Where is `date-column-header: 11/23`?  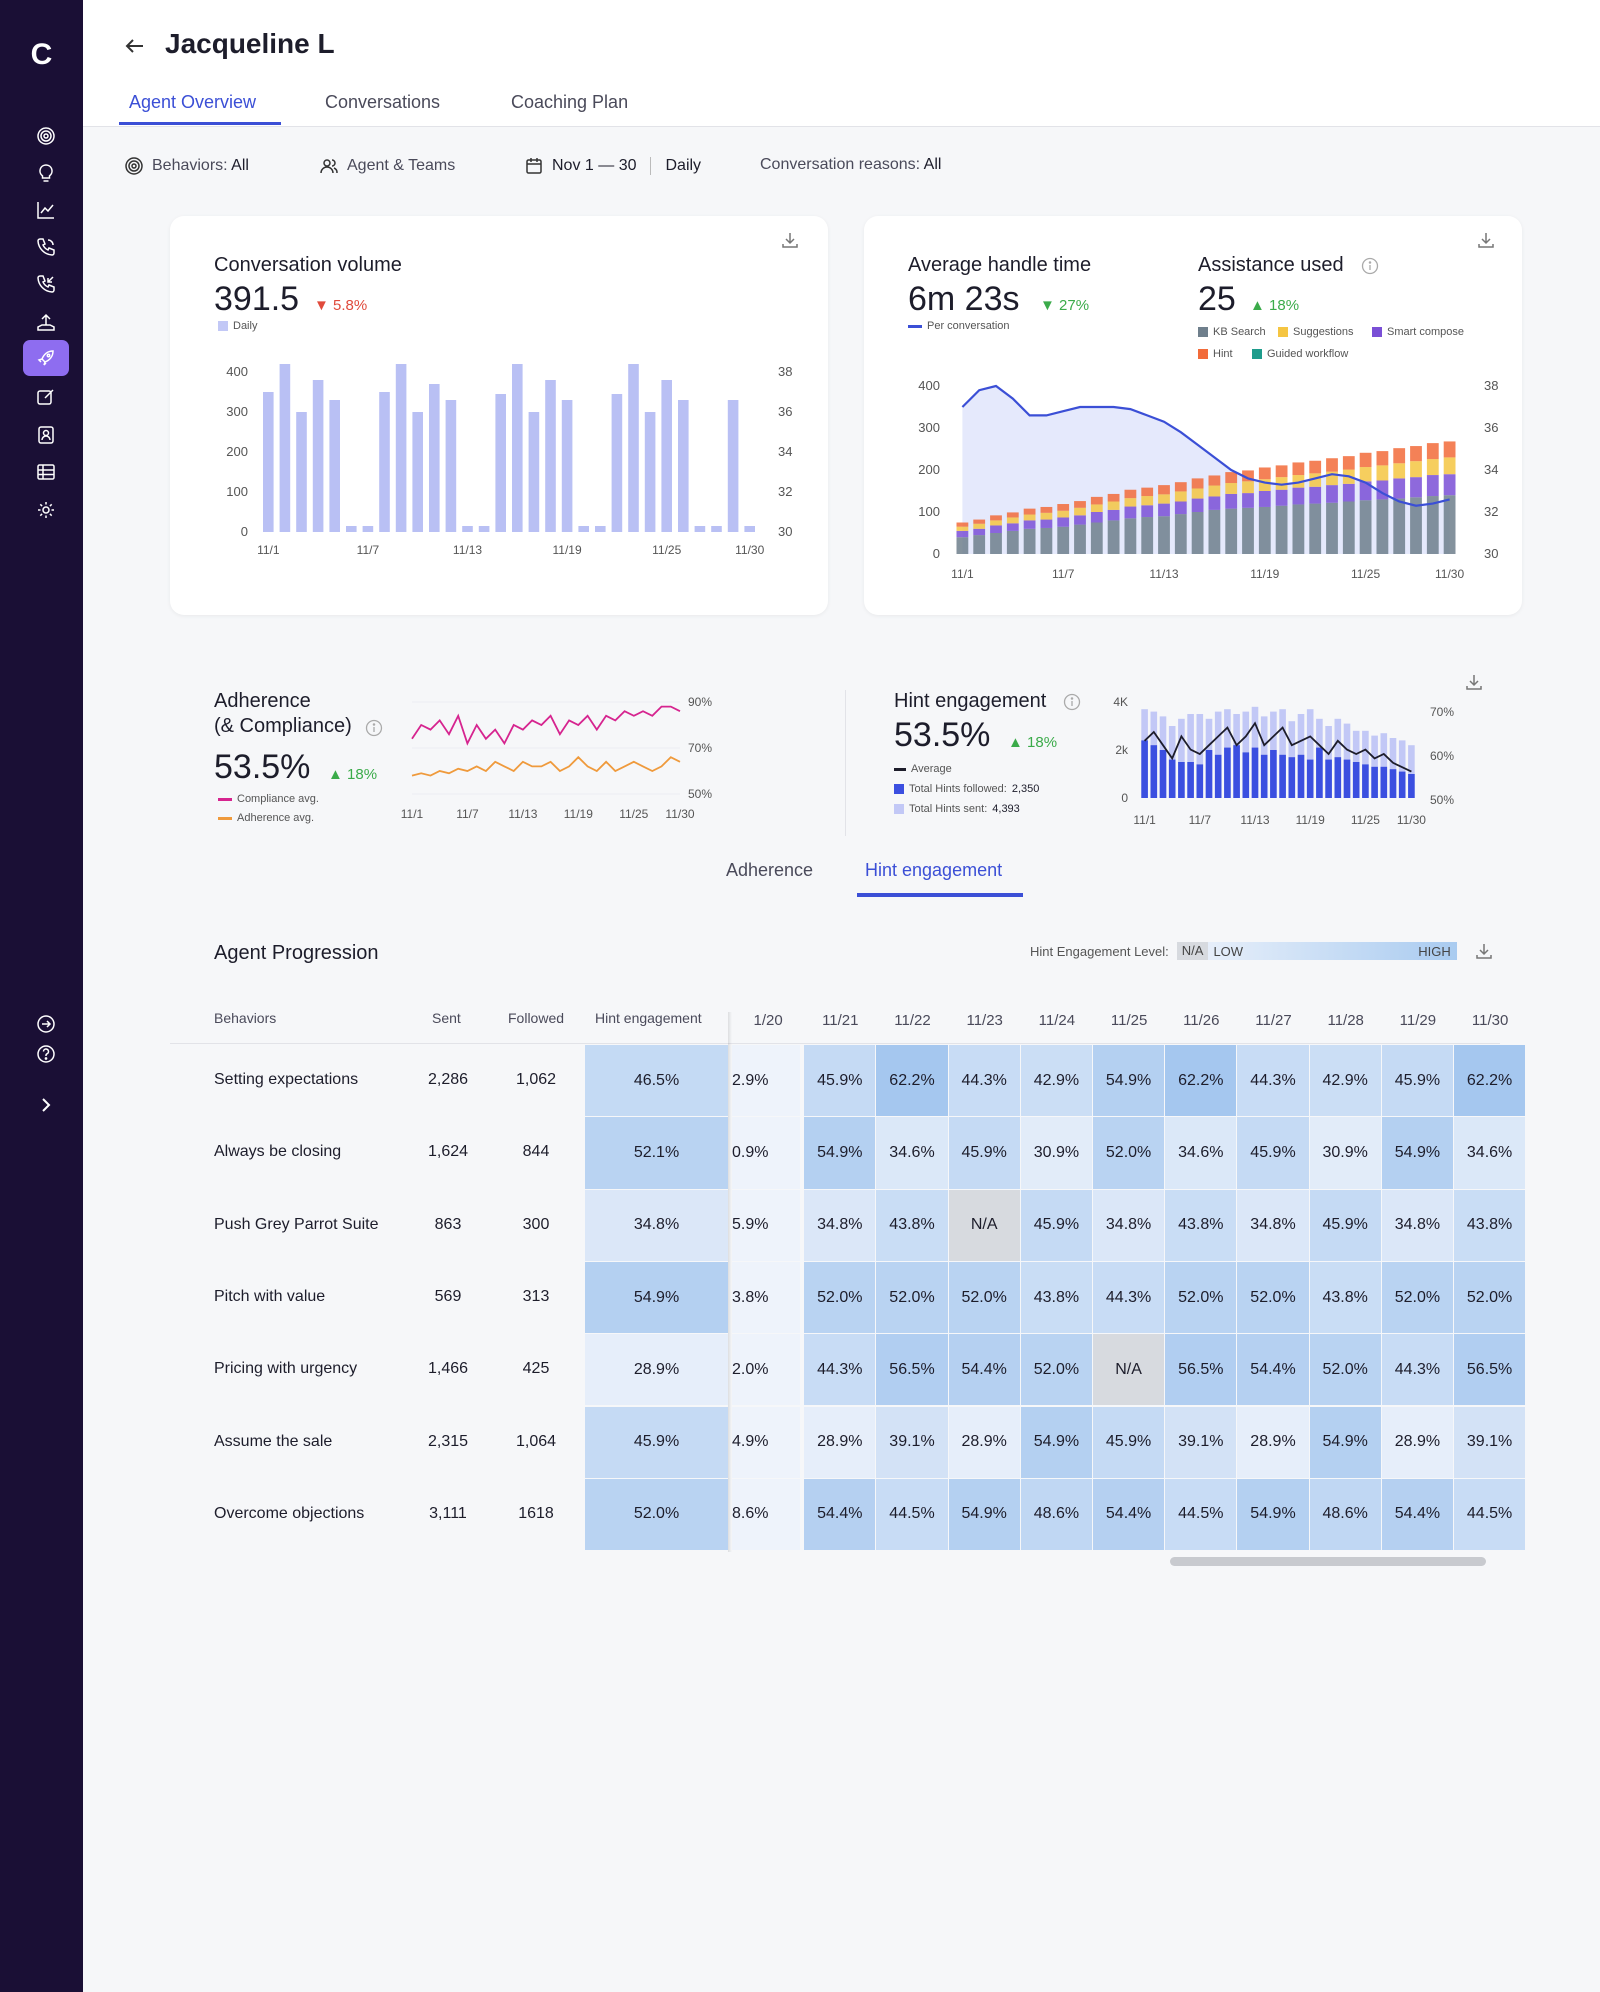 date-column-header: 11/23 is located at coordinates (984, 1020).